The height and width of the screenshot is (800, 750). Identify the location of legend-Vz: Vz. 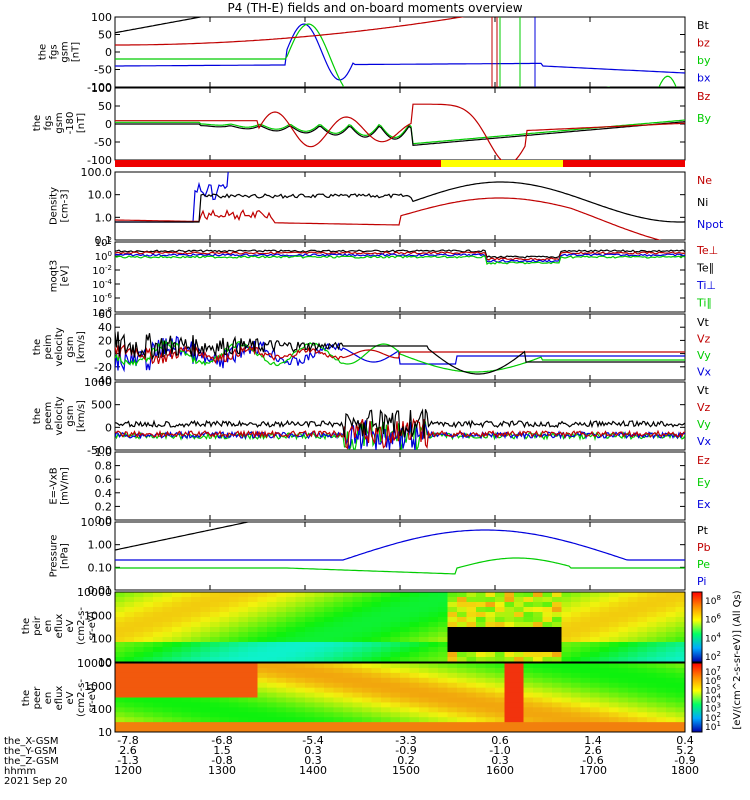
(704, 339).